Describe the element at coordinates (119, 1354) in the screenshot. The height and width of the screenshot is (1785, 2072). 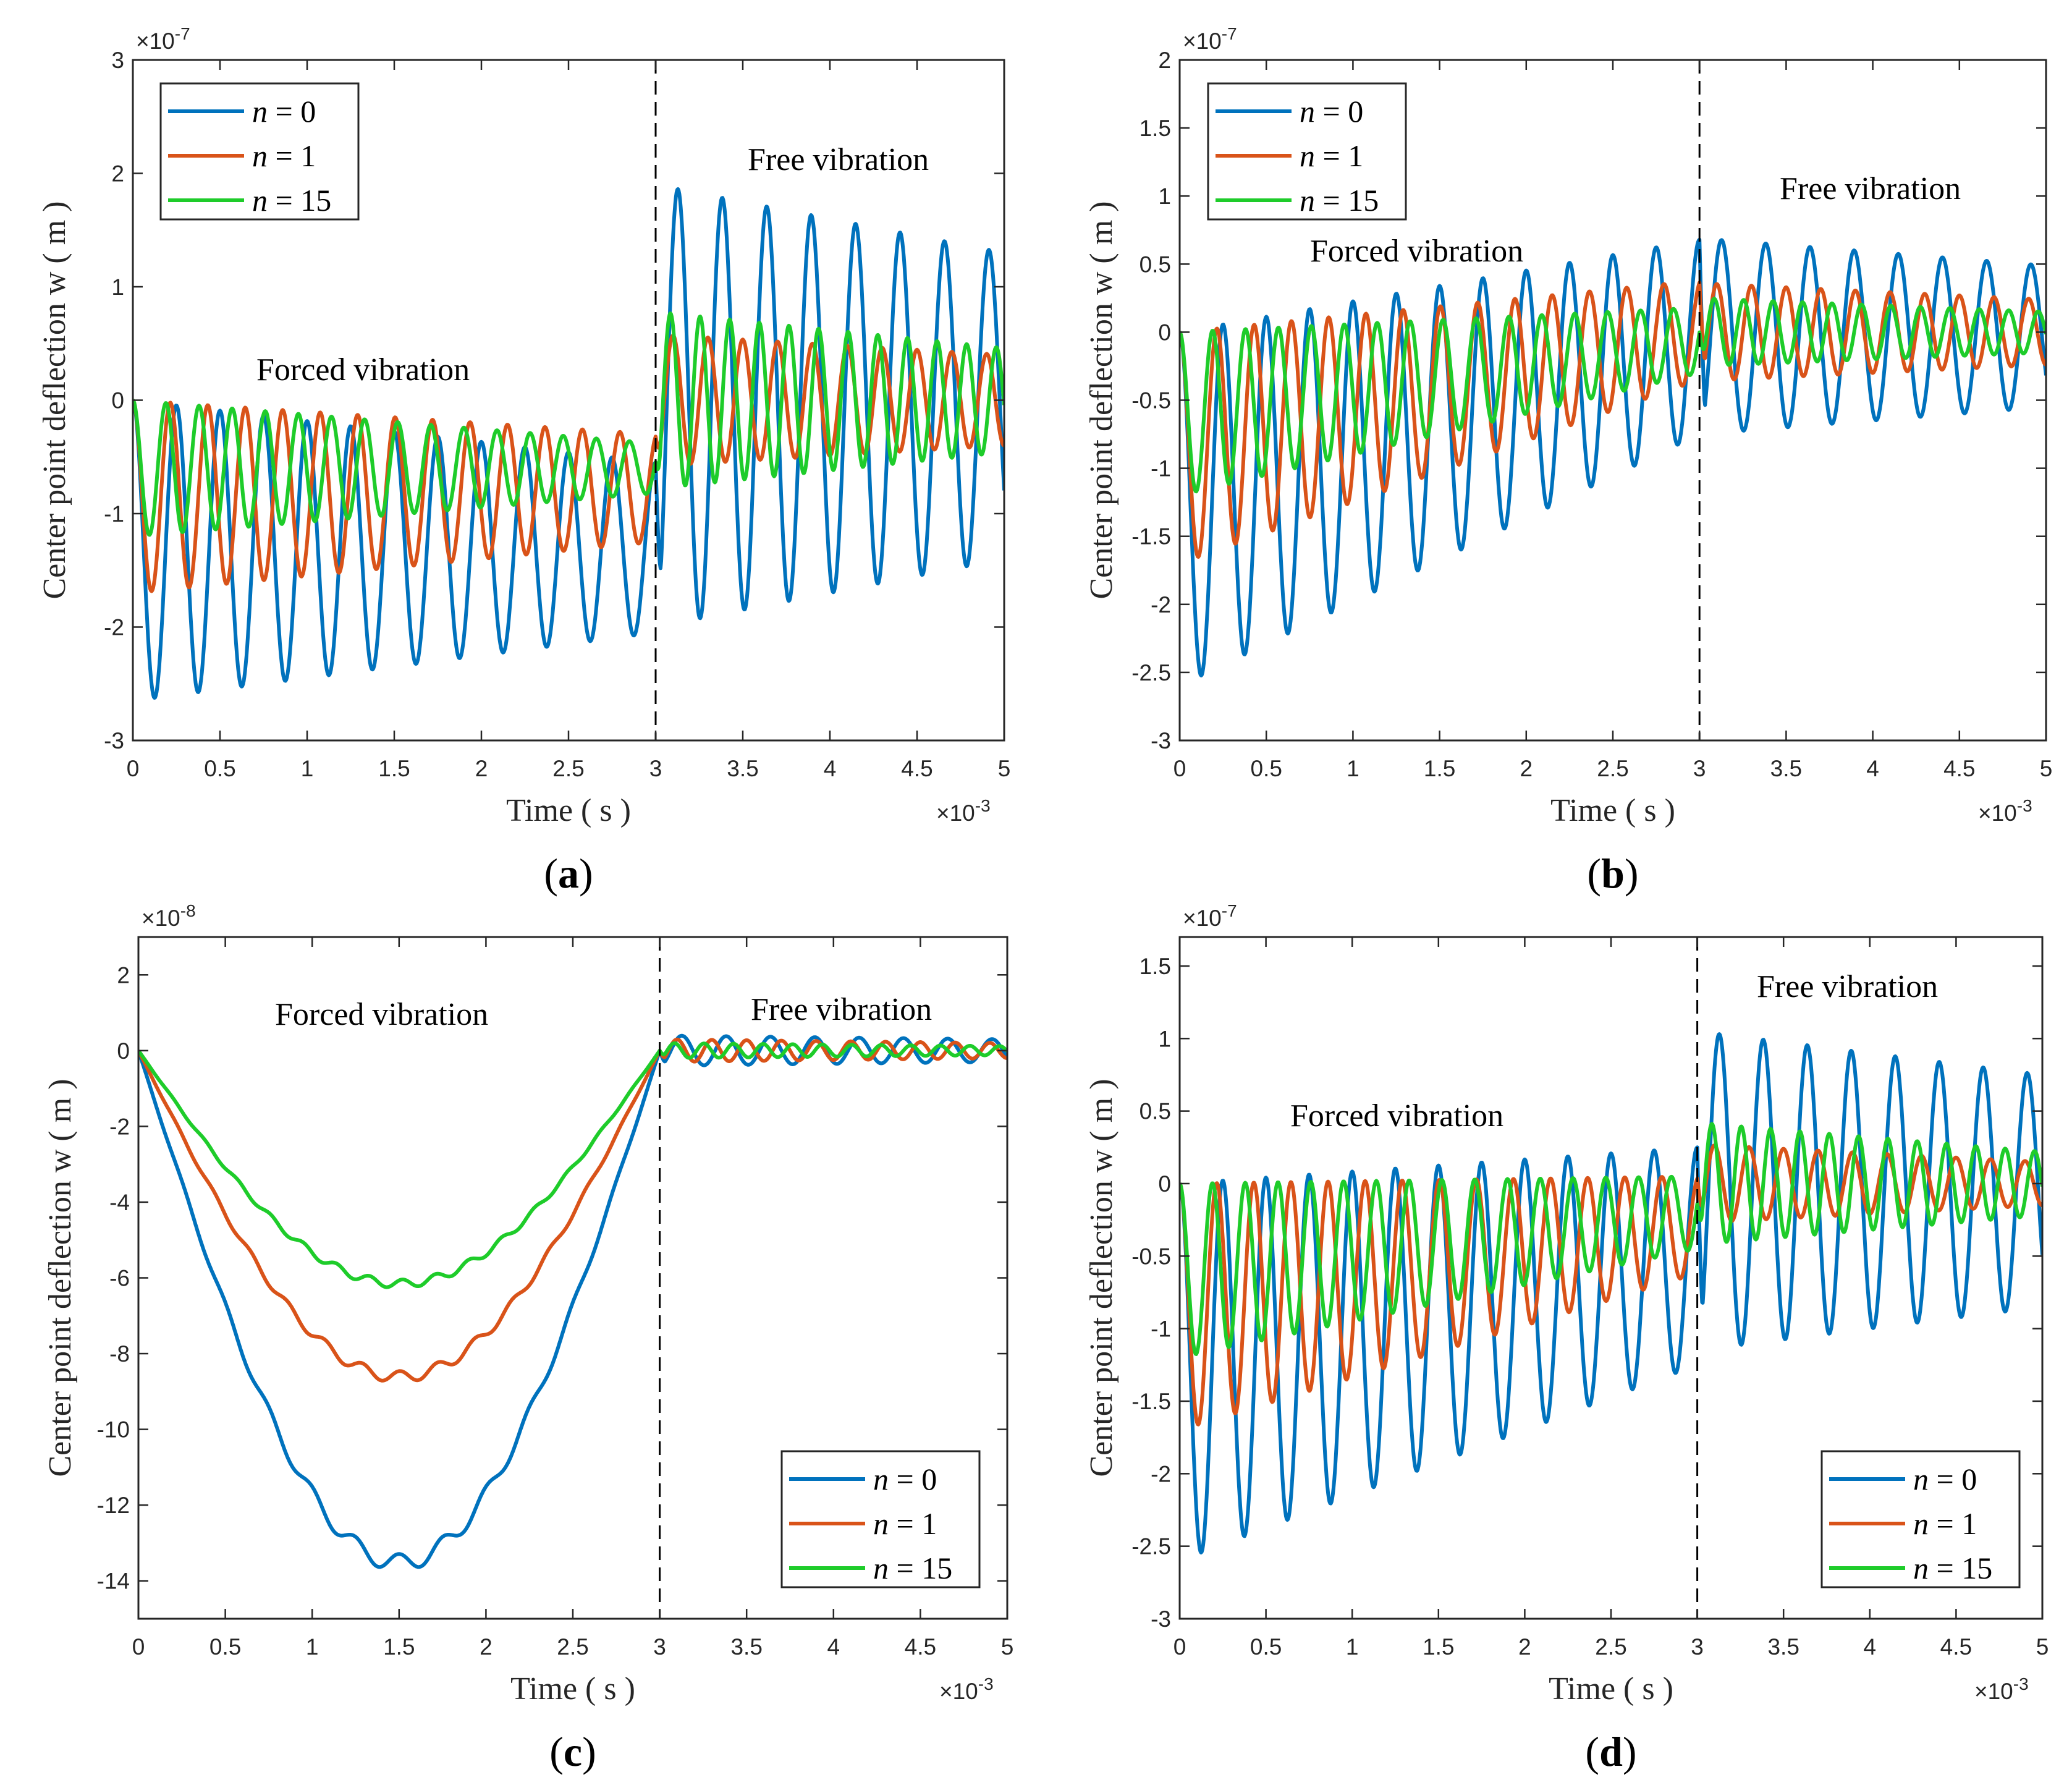
I see `y-tick-label: -8` at that location.